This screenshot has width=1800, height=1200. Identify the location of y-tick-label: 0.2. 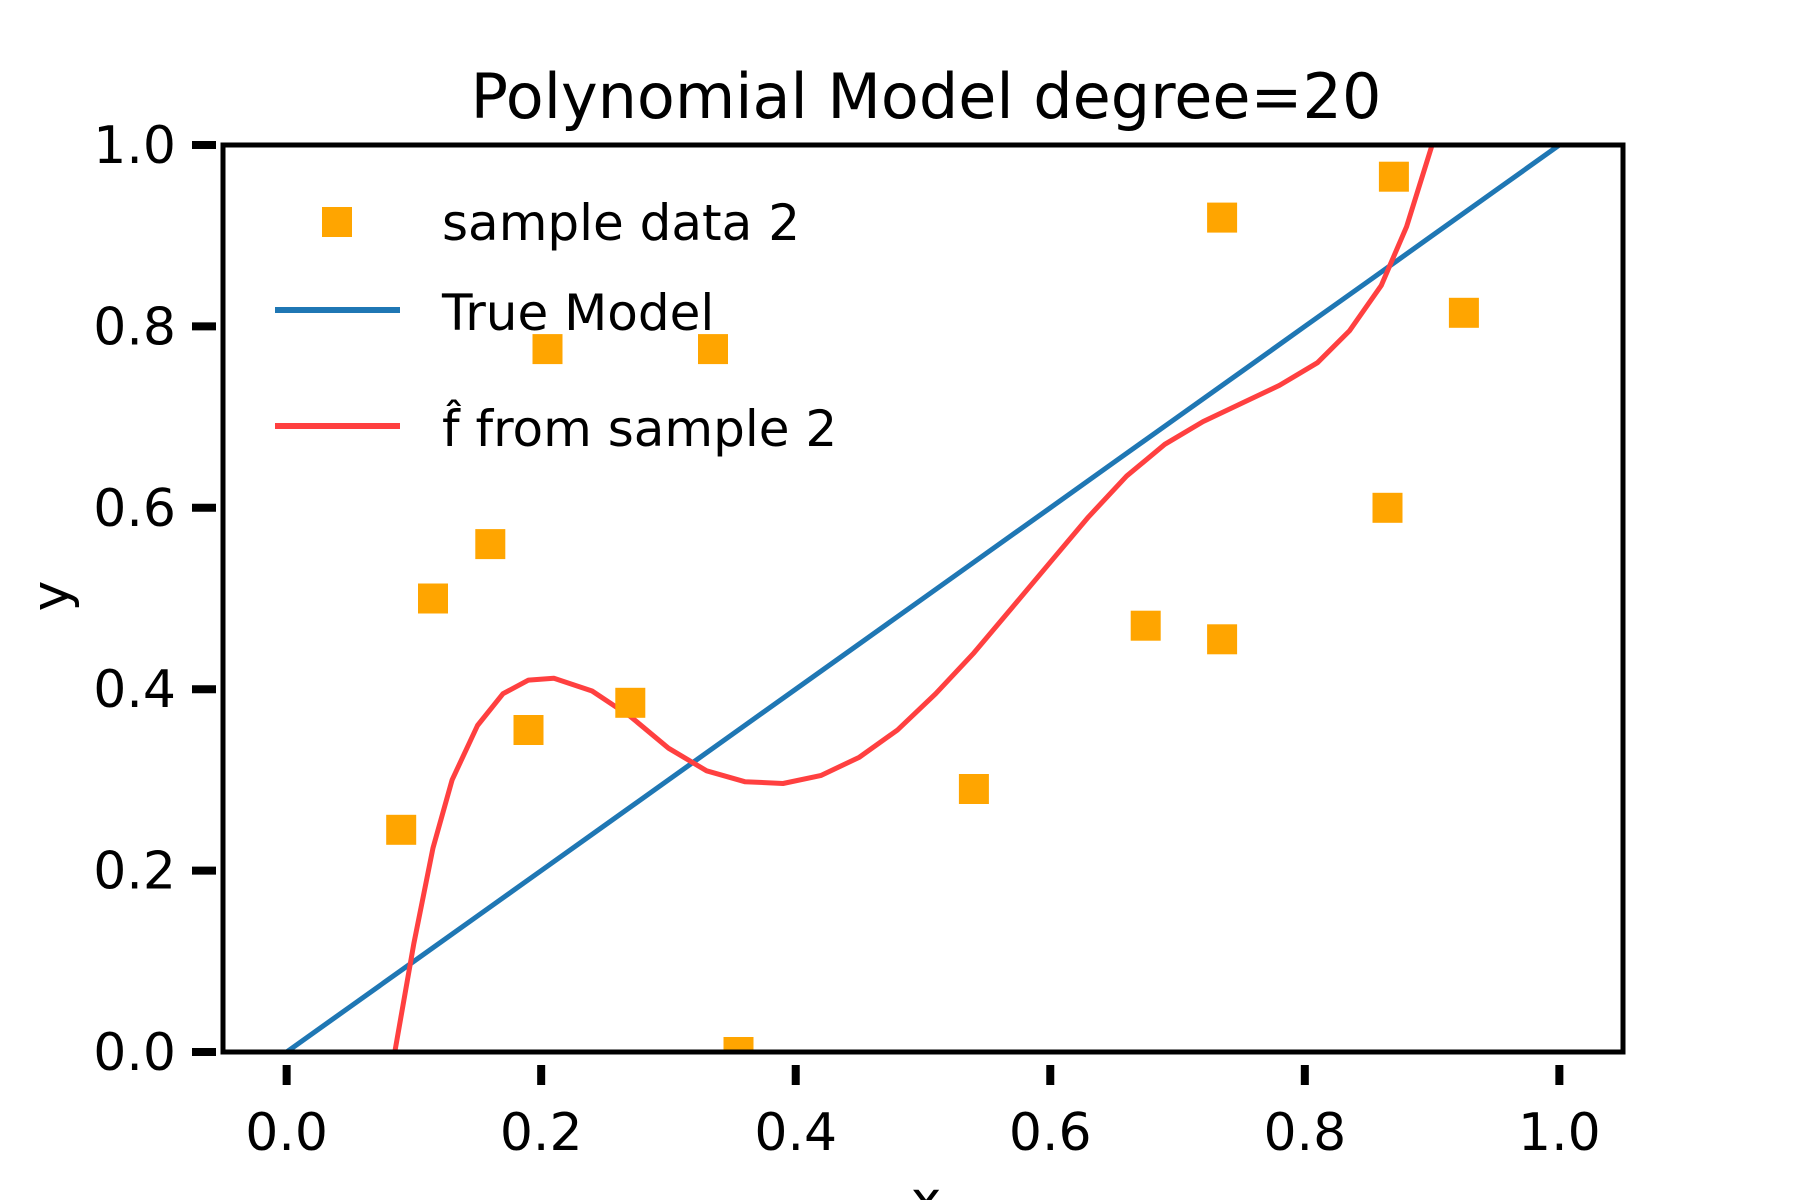
(134, 872).